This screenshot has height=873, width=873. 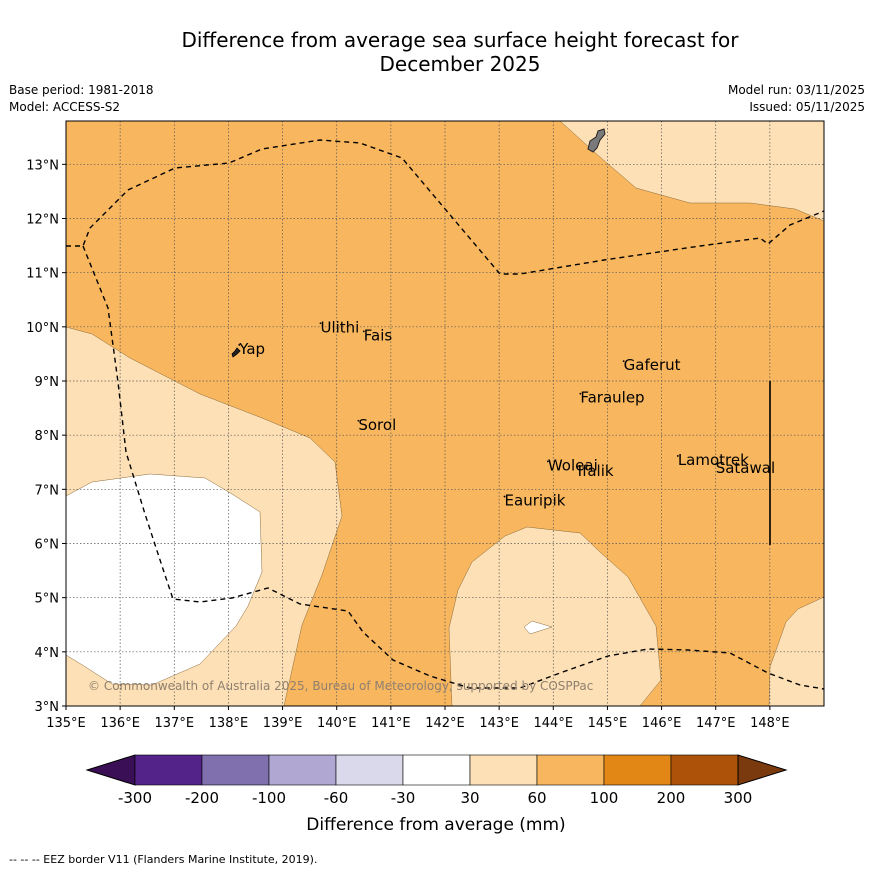 What do you see at coordinates (42, 220) in the screenshot?
I see `y-tick-label: 12°N` at bounding box center [42, 220].